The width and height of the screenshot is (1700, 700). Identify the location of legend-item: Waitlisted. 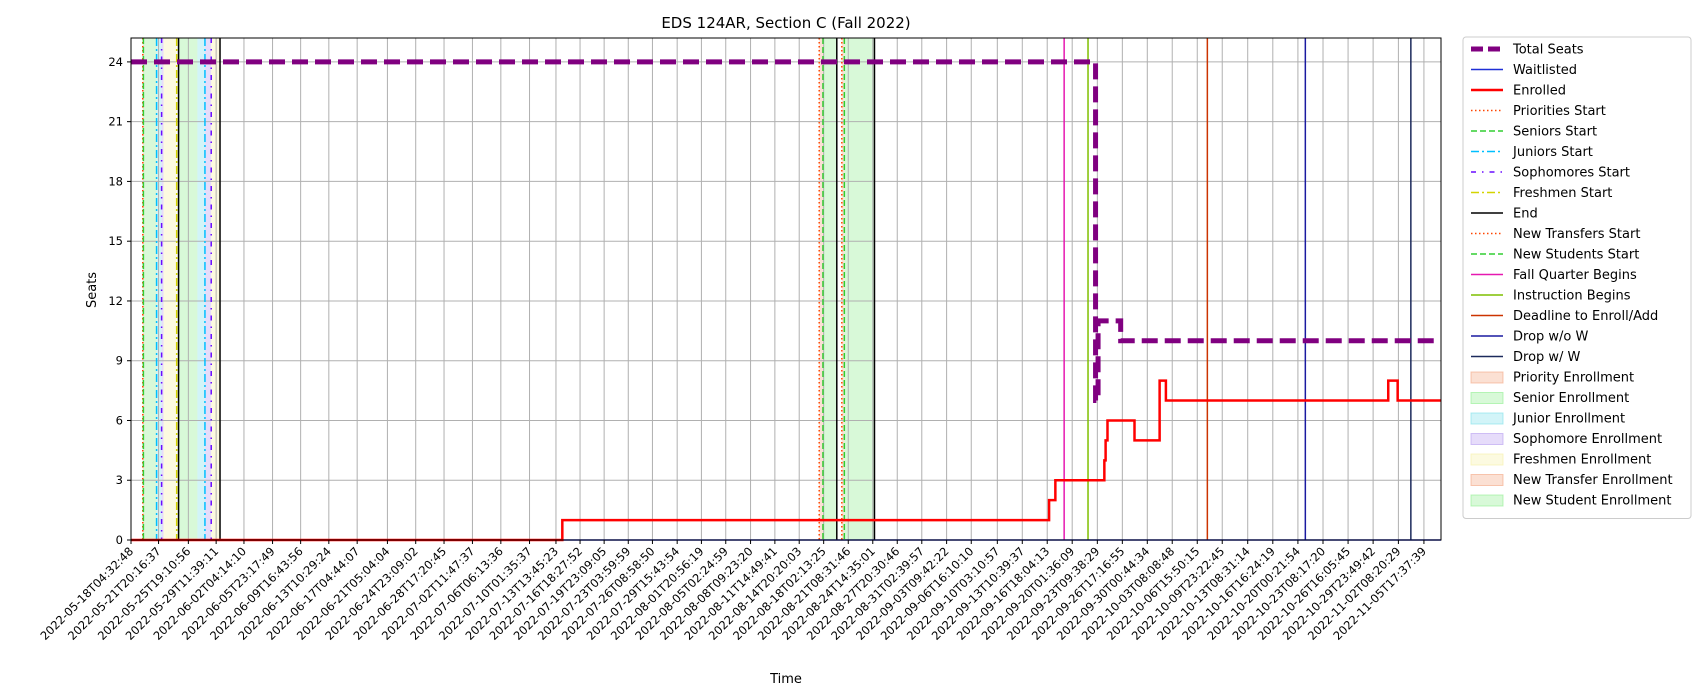
(1524, 70).